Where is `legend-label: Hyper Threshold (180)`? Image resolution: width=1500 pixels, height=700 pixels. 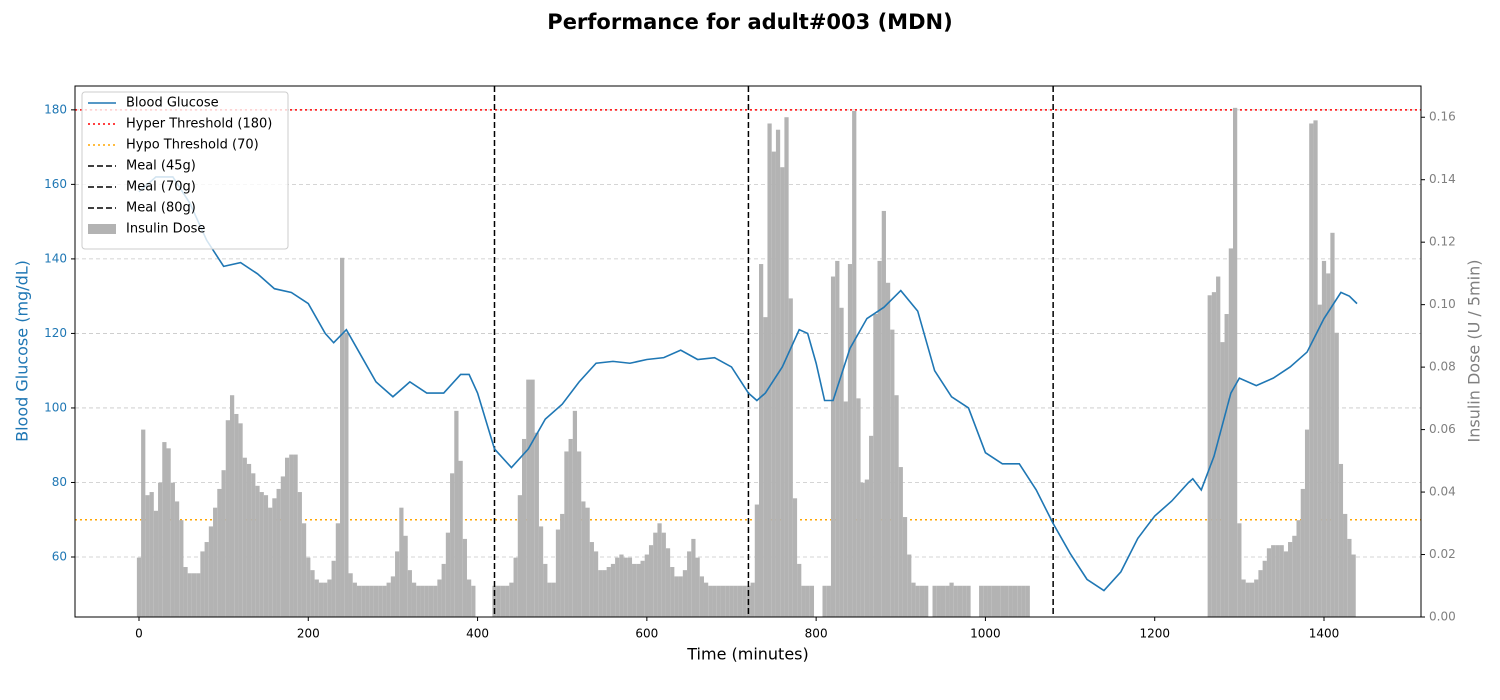
legend-label: Hyper Threshold (180) is located at coordinates (199, 124).